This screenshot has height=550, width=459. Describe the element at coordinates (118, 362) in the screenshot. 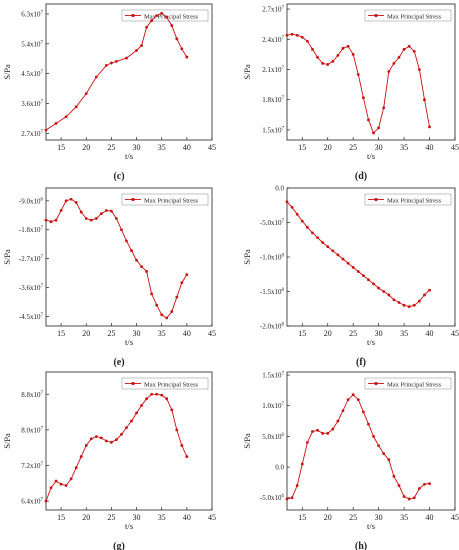

I see `panel-label: (e)` at that location.